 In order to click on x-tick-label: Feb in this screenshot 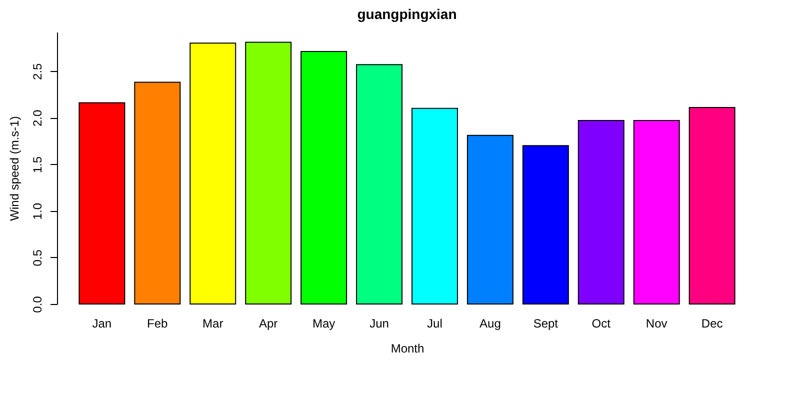, I will do `click(157, 323)`.